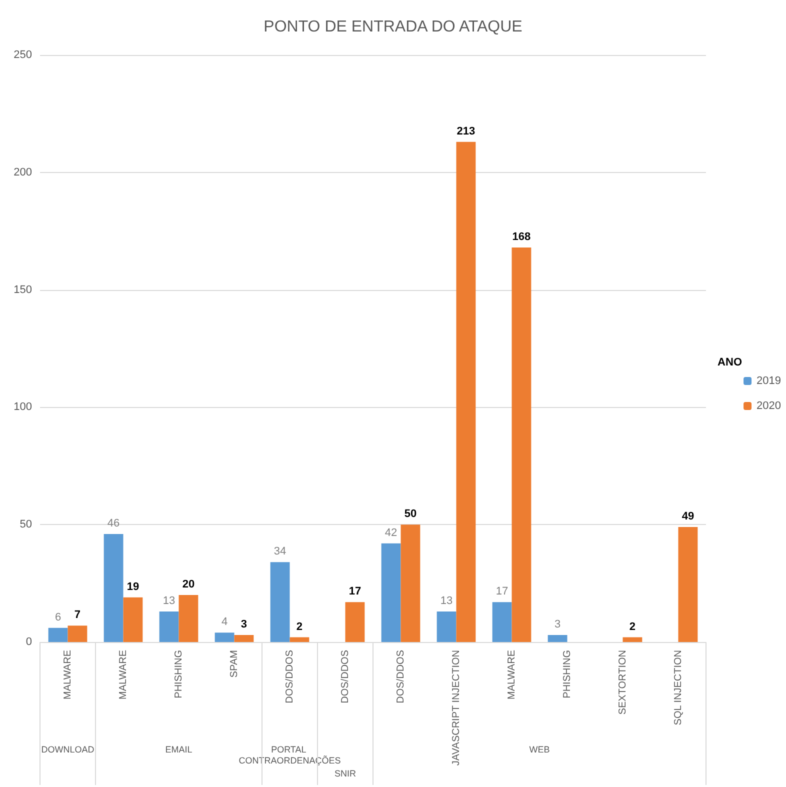 The image size is (786, 787). Describe the element at coordinates (58, 617) in the screenshot. I see `data-label: 6` at that location.